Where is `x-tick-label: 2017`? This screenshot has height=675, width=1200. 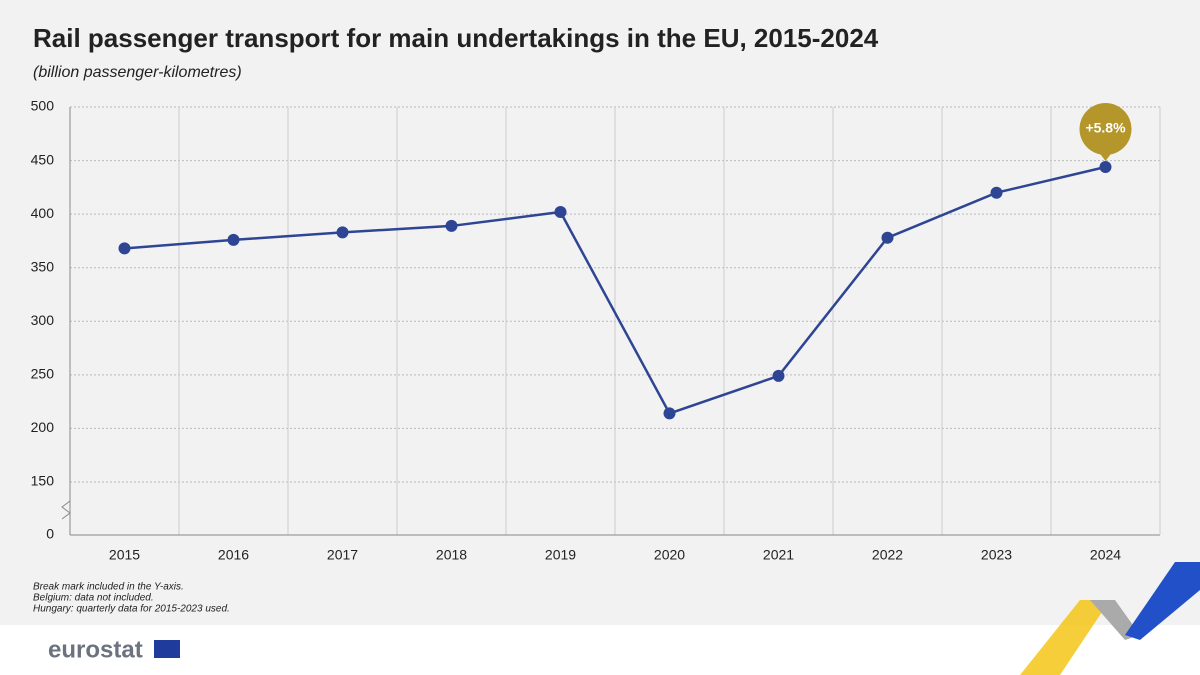 x-tick-label: 2017 is located at coordinates (342, 555).